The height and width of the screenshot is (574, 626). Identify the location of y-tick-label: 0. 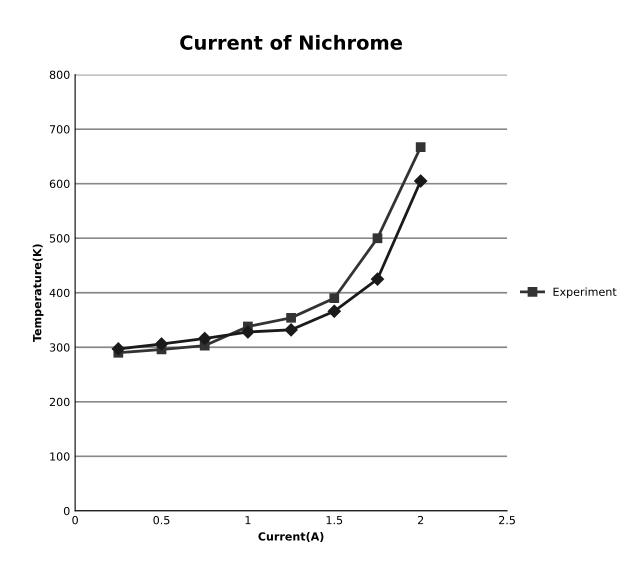
(67, 511).